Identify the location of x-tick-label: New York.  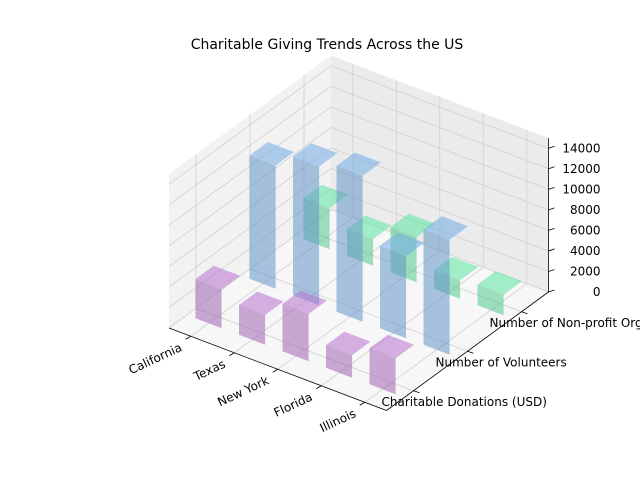
(243, 391).